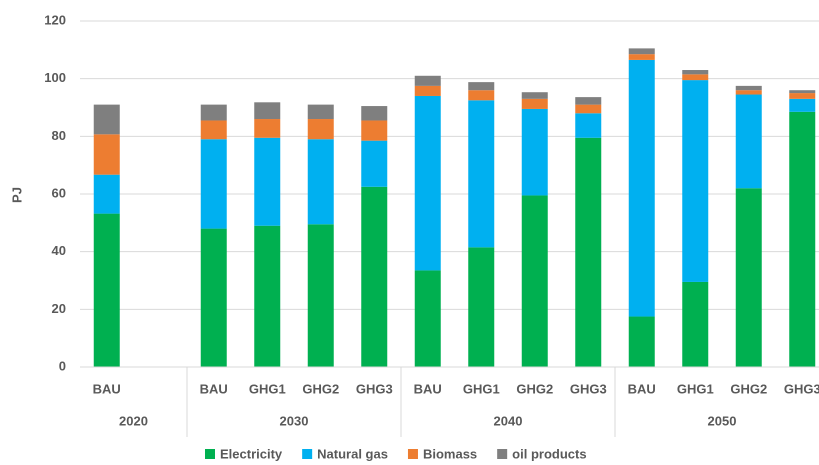  Describe the element at coordinates (722, 420) in the screenshot. I see `group-label: 2050` at that location.